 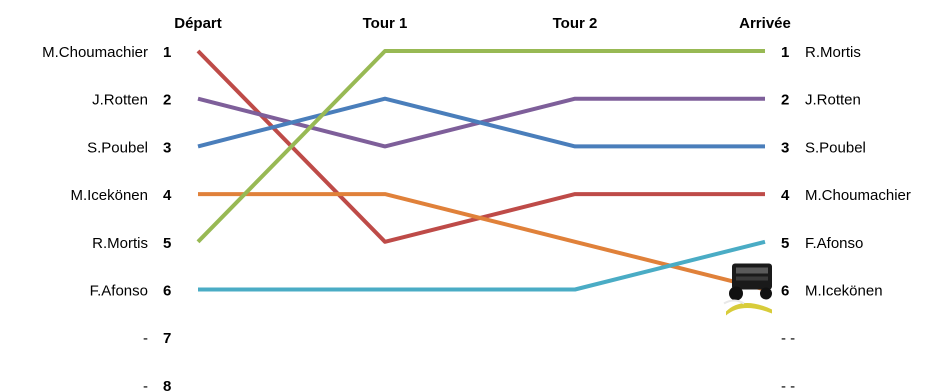 I want to click on series-line-s-poubel, so click(x=481, y=122).